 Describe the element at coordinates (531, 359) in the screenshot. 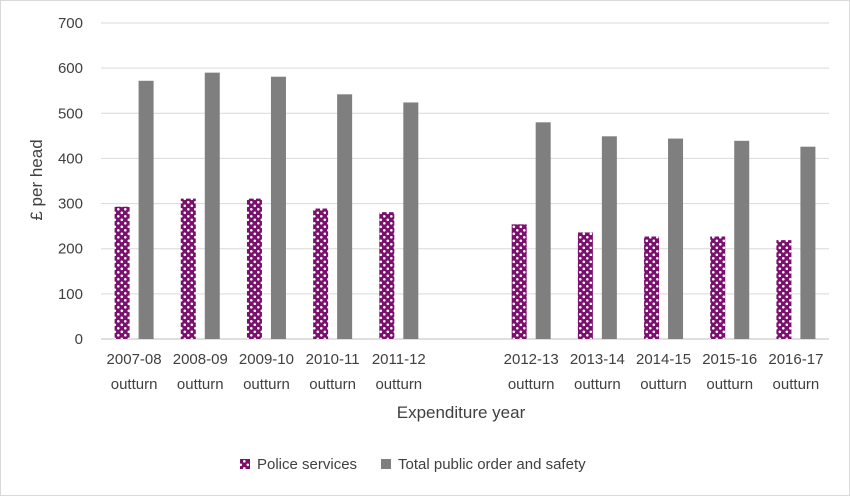

I see `x-category-label: 2012-13` at that location.